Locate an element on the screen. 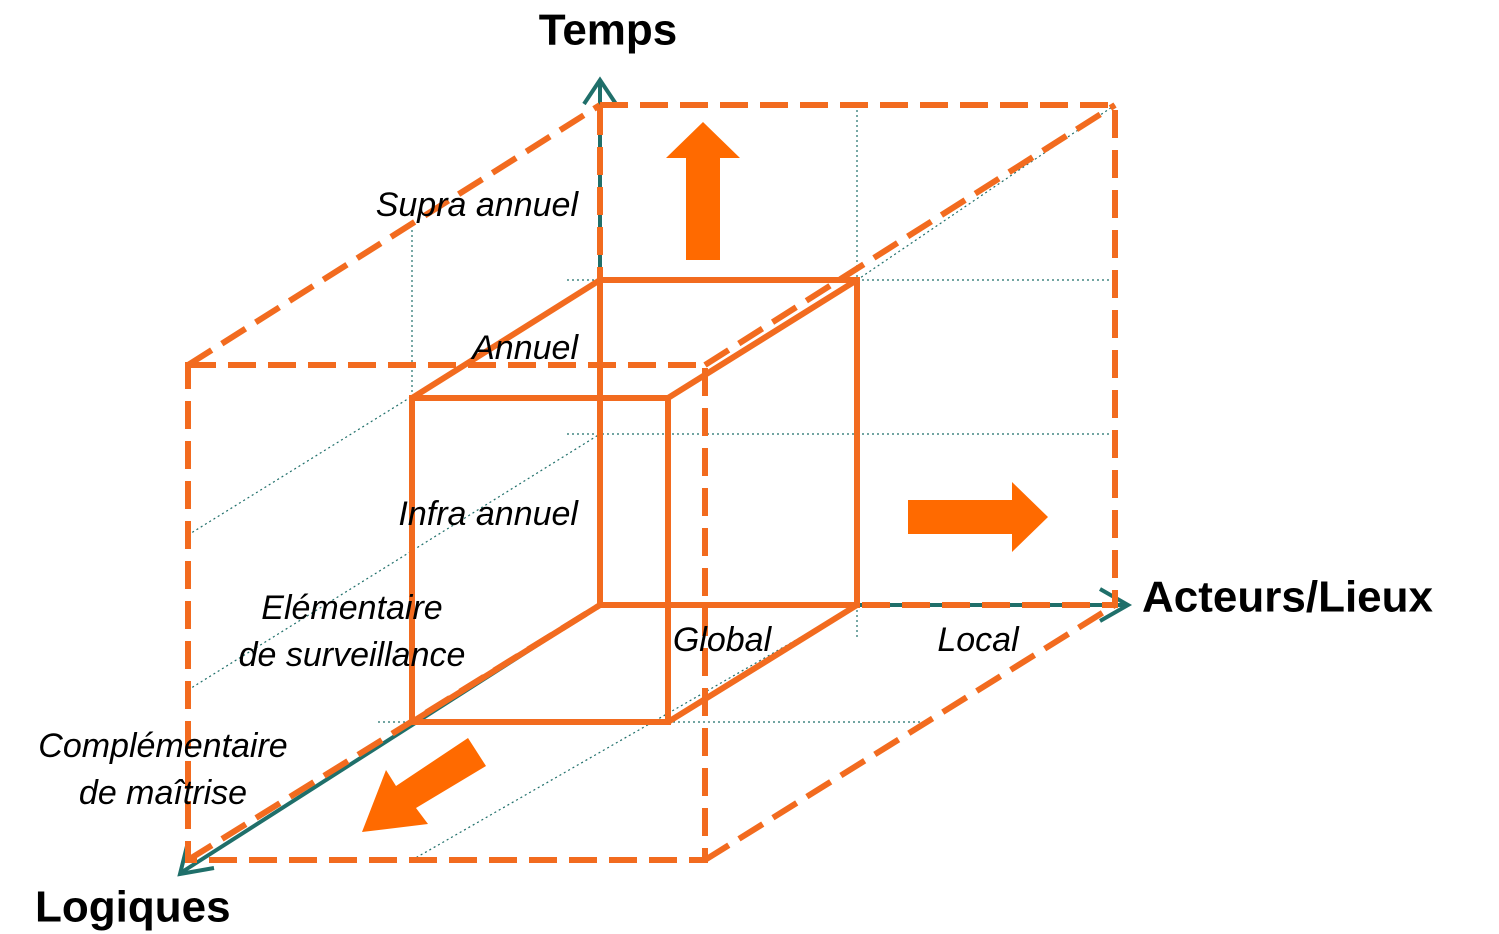  logics-axis-label: Logiques is located at coordinates (133, 907).